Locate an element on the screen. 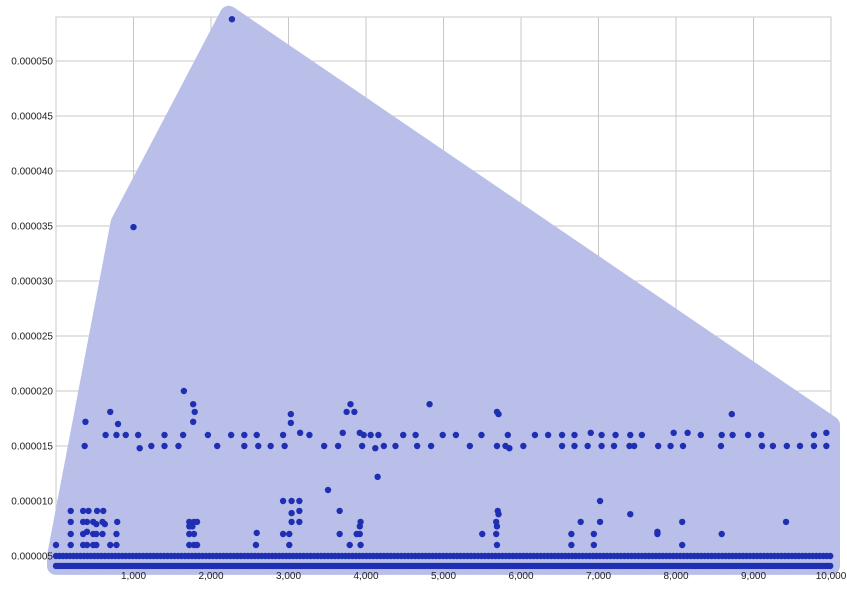 The image size is (847, 600). x-tick-label: 7,000 is located at coordinates (598, 576).